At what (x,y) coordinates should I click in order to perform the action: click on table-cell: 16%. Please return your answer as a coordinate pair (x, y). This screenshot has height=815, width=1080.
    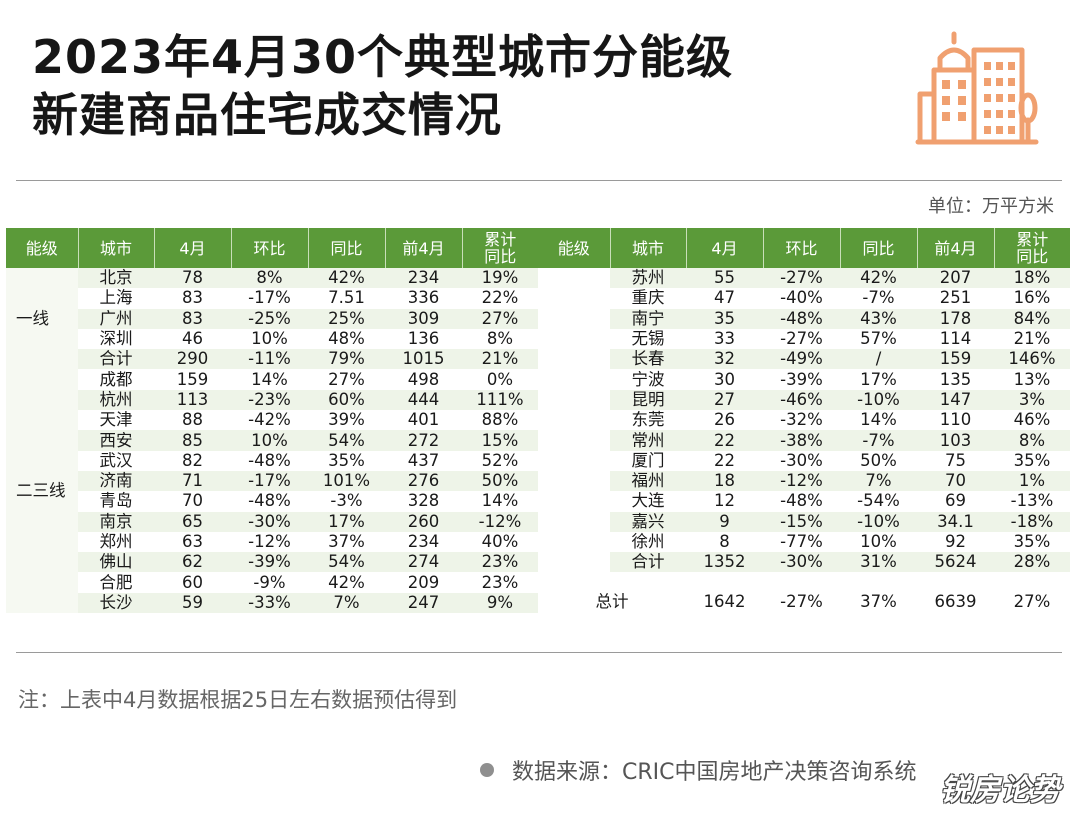
    Looking at the image, I should click on (1032, 298).